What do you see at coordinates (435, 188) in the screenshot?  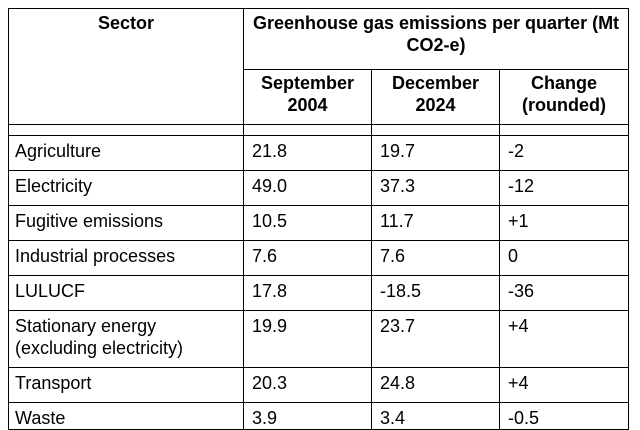 I see `value-dec-2024: 37.3` at bounding box center [435, 188].